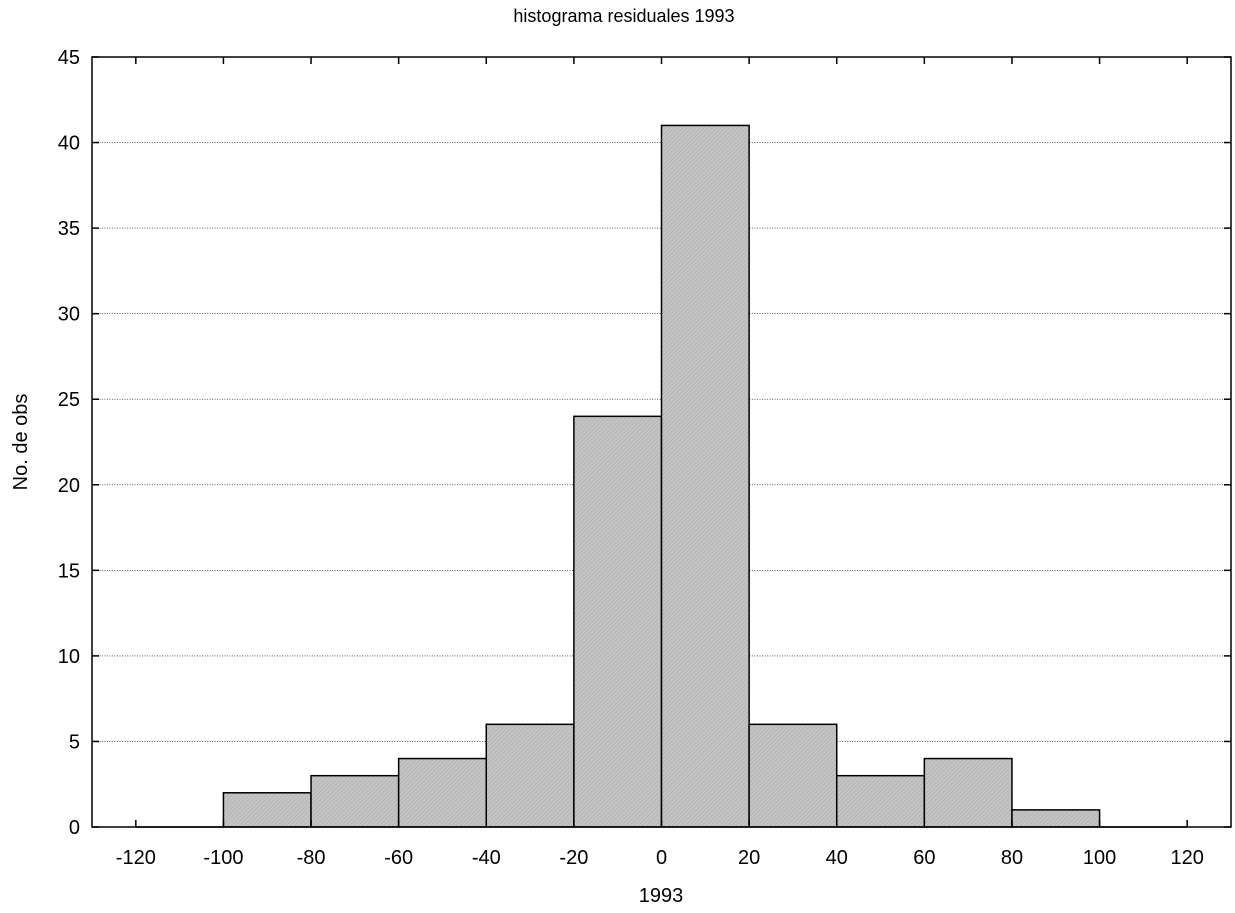 This screenshot has height=913, width=1235. Describe the element at coordinates (69, 400) in the screenshot. I see `y-tick-label: 25` at that location.